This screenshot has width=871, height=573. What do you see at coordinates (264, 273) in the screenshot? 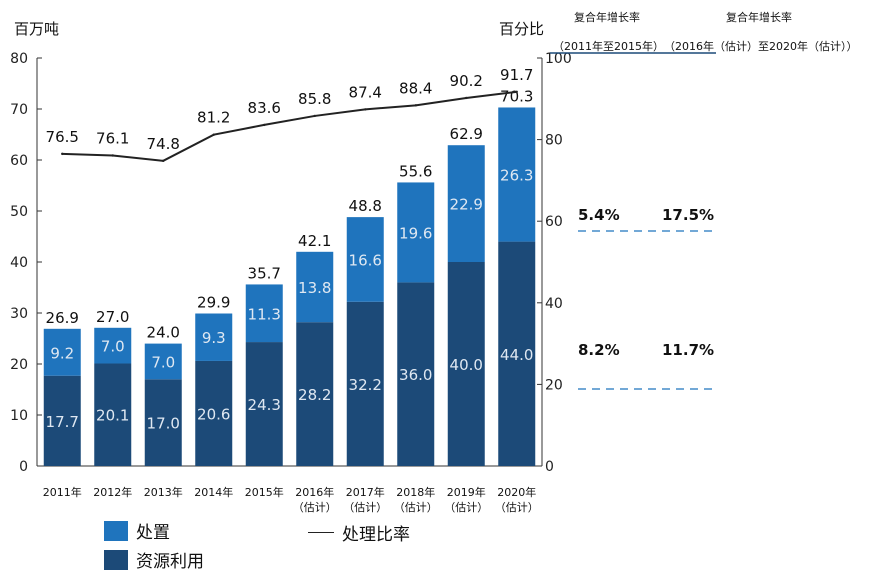
I see `data-label-total: 35.7` at bounding box center [264, 273].